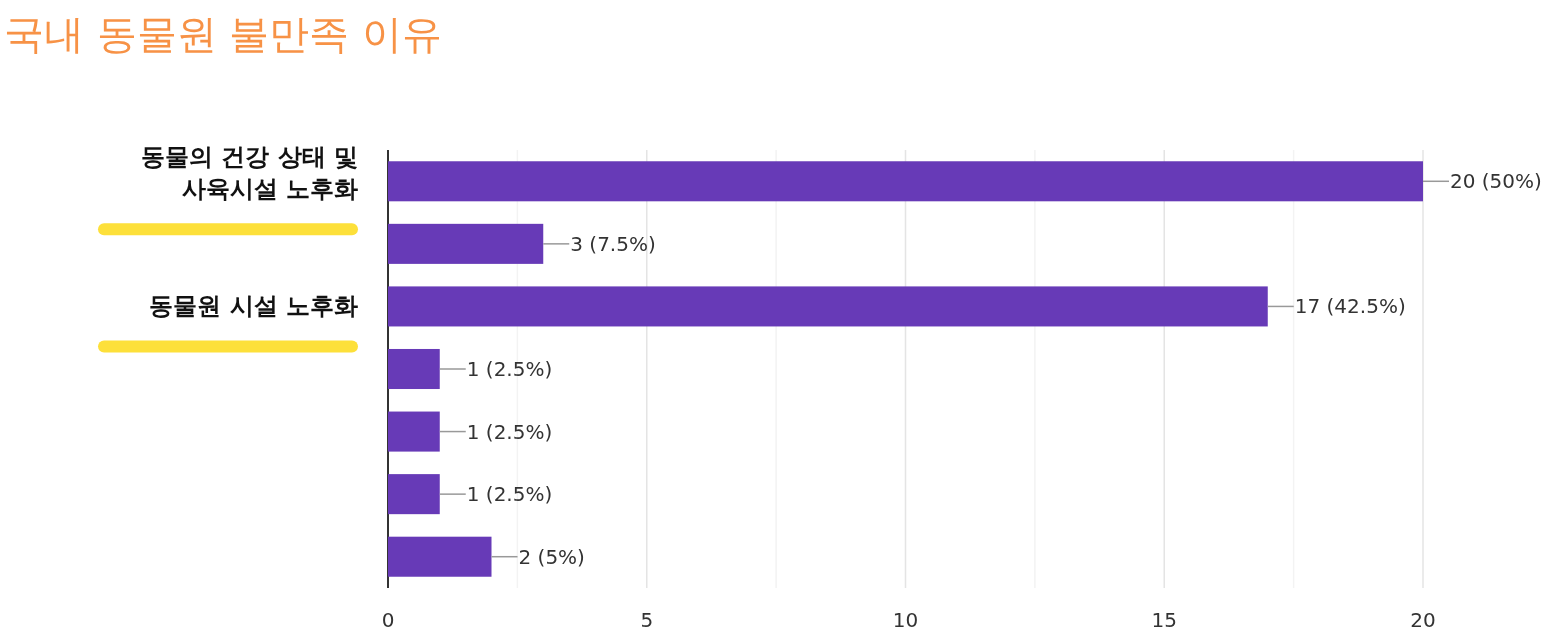  I want to click on x-tick-label: 20, so click(1423, 619).